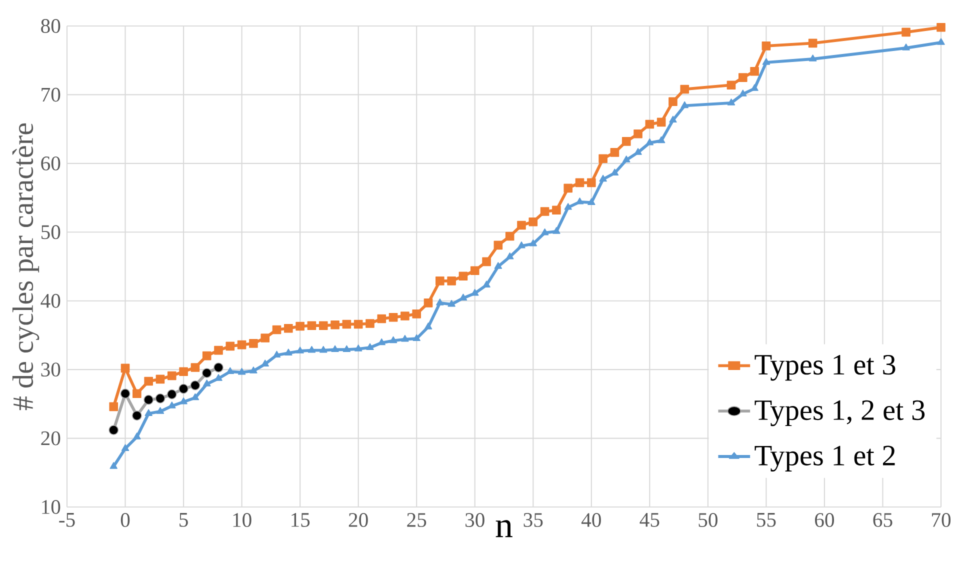 The width and height of the screenshot is (956, 579). What do you see at coordinates (242, 520) in the screenshot?
I see `x-tick-label: 10` at bounding box center [242, 520].